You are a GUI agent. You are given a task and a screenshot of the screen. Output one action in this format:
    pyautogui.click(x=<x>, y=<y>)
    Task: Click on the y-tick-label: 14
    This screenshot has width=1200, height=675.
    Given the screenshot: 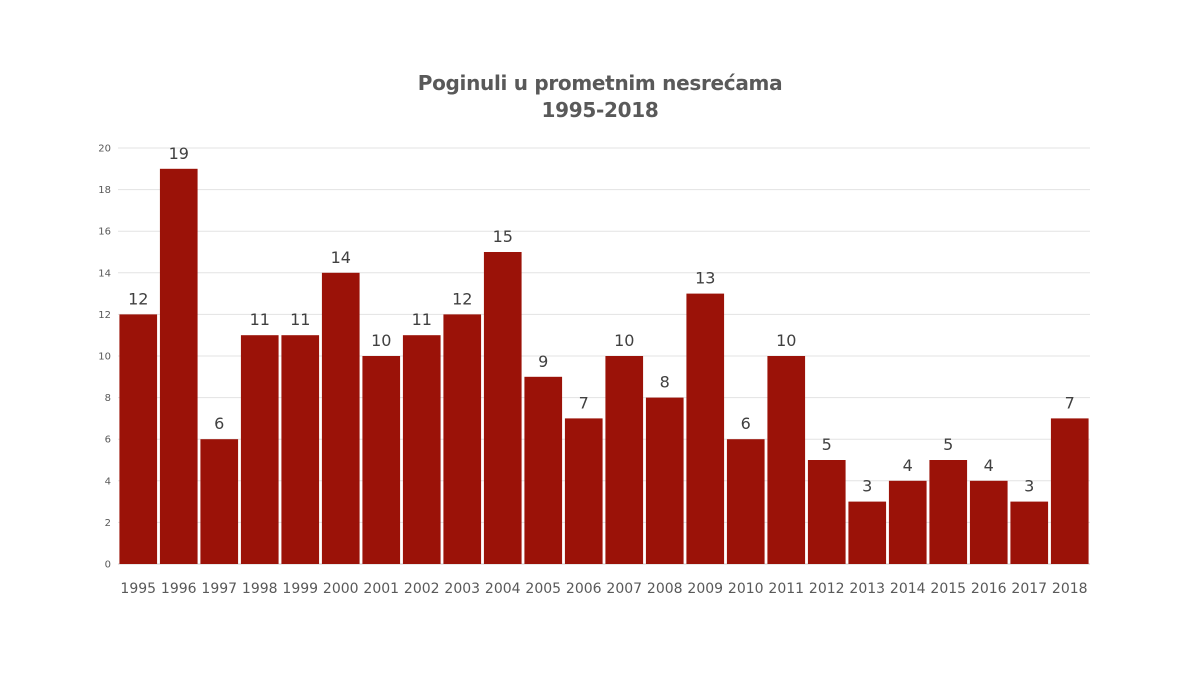 What is the action you would take?
    pyautogui.click(x=104, y=273)
    